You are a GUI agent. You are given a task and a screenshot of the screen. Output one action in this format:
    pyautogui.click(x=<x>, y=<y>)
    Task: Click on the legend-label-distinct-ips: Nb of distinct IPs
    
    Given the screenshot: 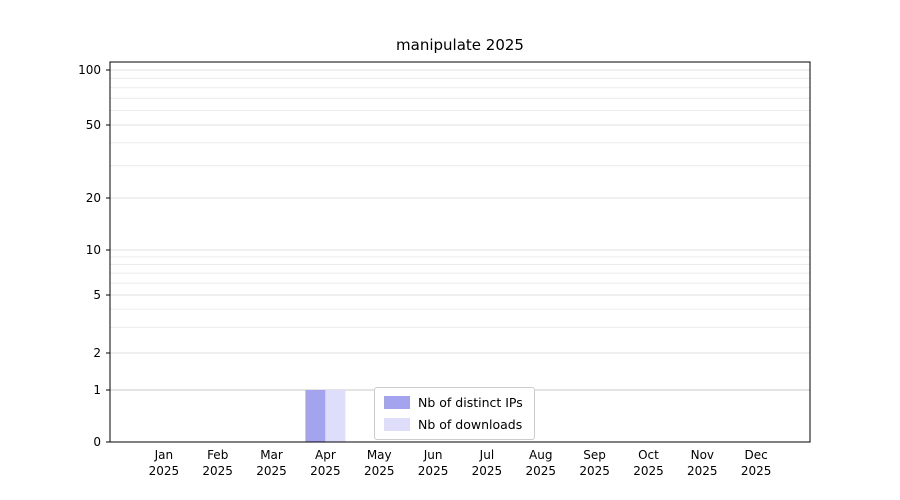 What is the action you would take?
    pyautogui.click(x=470, y=402)
    